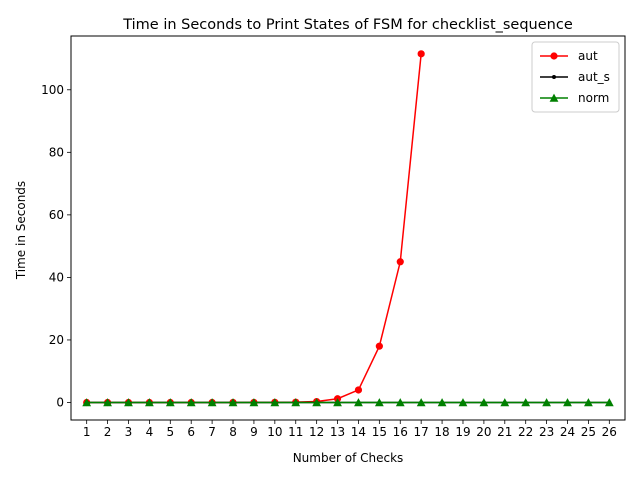  Describe the element at coordinates (594, 77) in the screenshot. I see `legend-label-aut_s: aut_s` at that location.